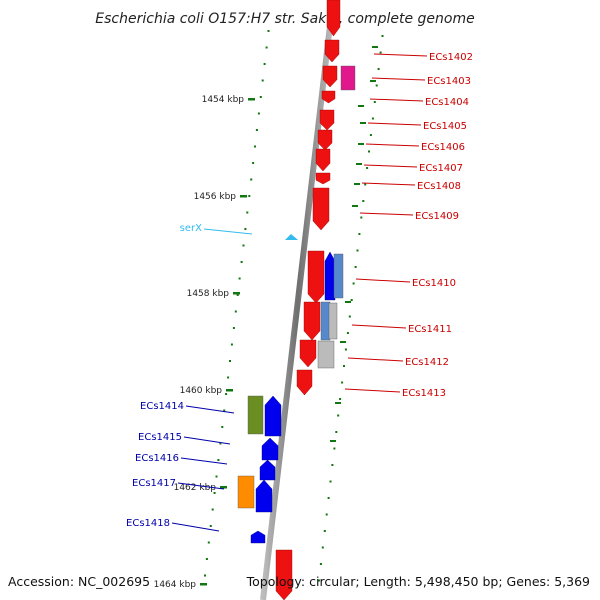 Image resolution: width=600 pixels, height=600 pixels. Describe the element at coordinates (160, 437) in the screenshot. I see `gene-label-ecs1415: ECs1415` at that location.